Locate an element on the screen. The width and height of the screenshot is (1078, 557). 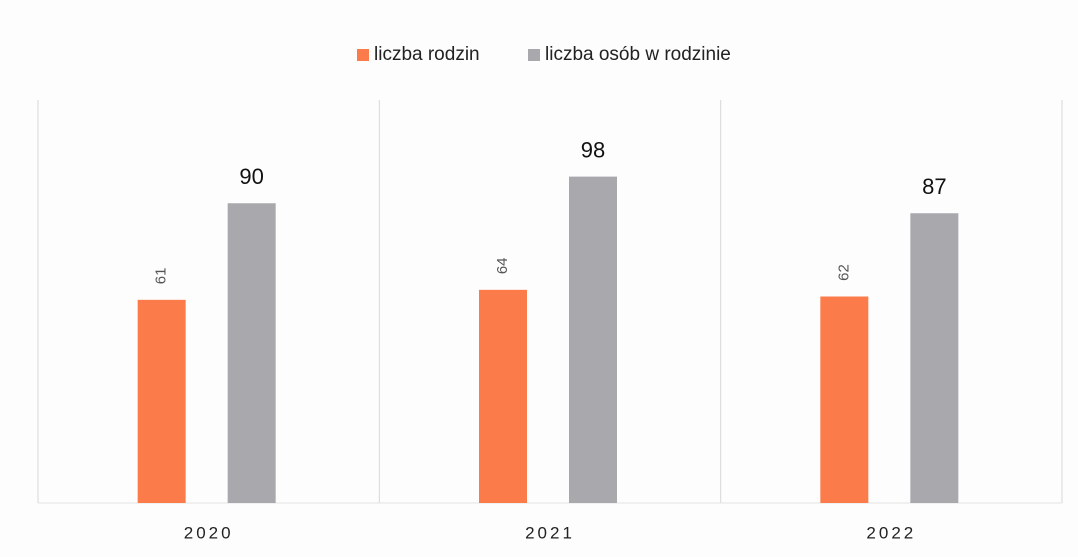
value-label: 62 is located at coordinates (843, 272).